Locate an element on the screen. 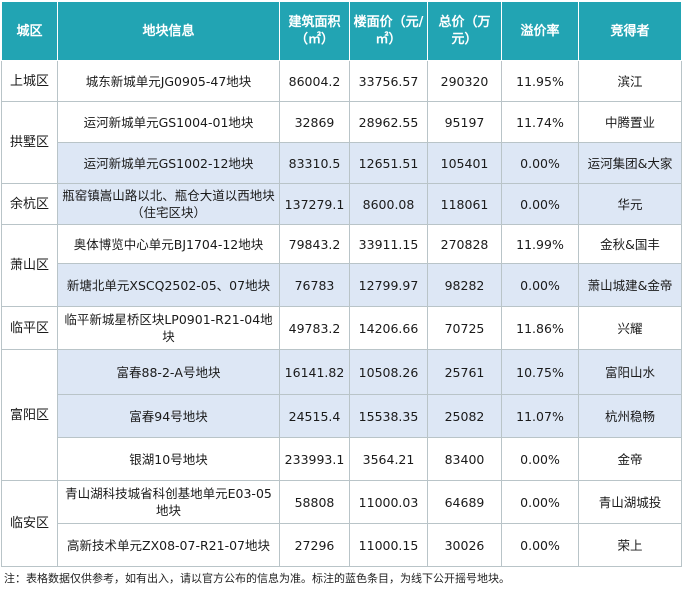  total-price-cell: 25761 is located at coordinates (464, 372).